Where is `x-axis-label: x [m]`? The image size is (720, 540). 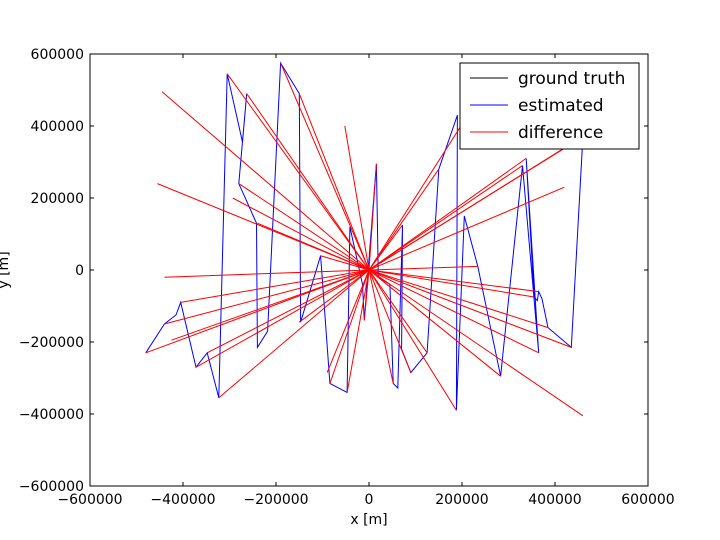
x-axis-label: x [m] is located at coordinates (368, 520).